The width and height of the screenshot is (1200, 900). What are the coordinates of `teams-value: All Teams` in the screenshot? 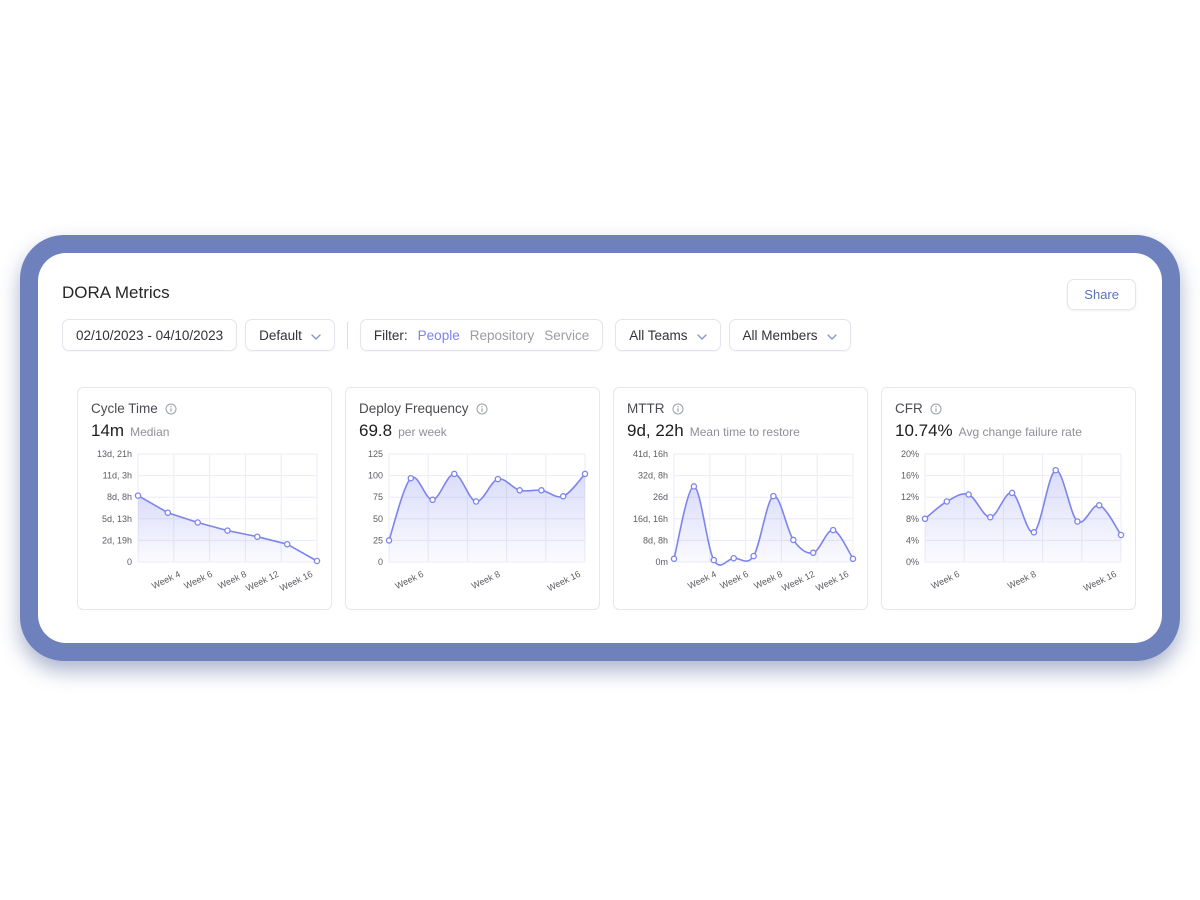 It's located at (658, 335).